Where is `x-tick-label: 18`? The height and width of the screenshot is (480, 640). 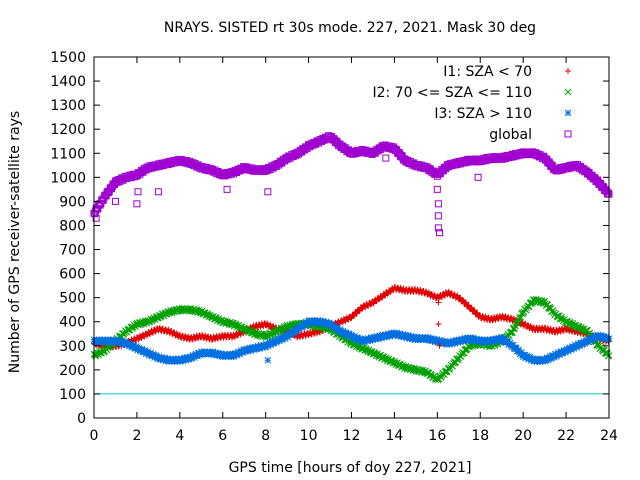
x-tick-label: 18 is located at coordinates (480, 436).